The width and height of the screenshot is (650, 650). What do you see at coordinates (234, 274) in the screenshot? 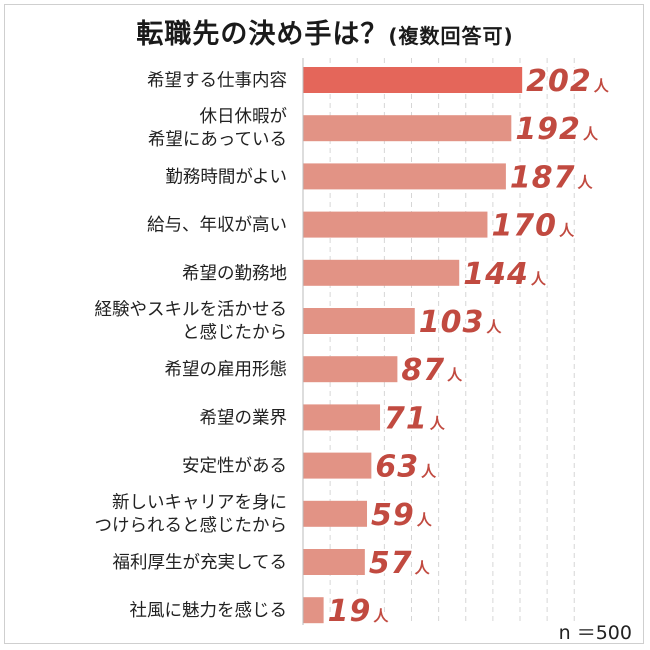
I see `category-label: 希望の勤務地` at bounding box center [234, 274].